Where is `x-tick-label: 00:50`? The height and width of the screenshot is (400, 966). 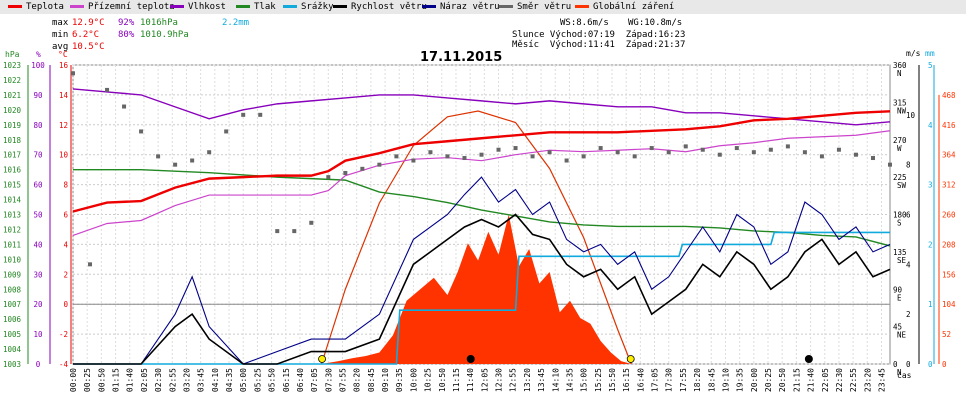 x-tick-label: 00:50 is located at coordinates (101, 380).